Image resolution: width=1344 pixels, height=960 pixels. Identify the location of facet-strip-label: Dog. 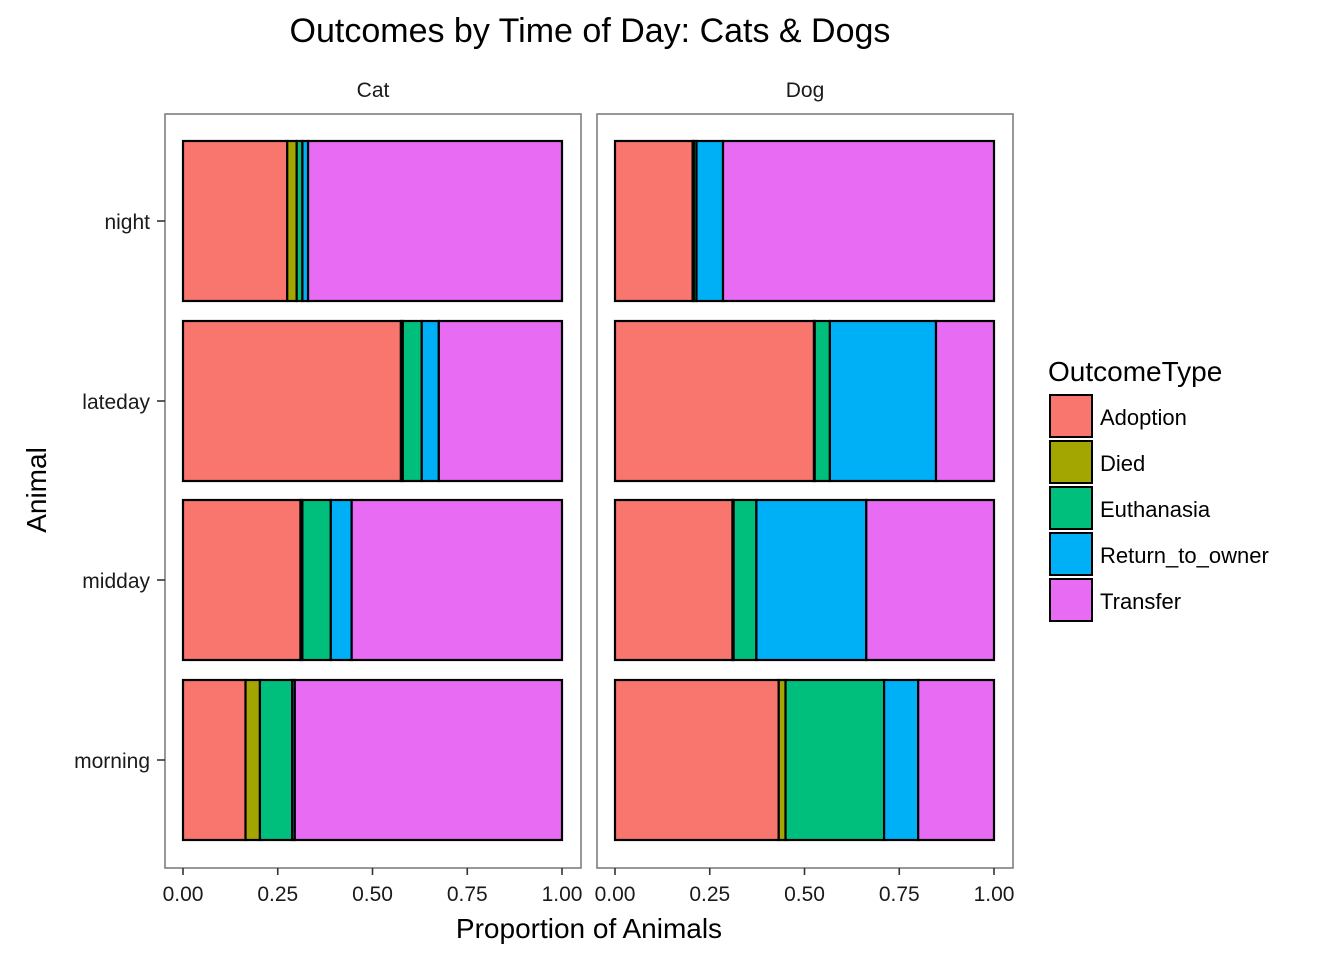
(805, 90).